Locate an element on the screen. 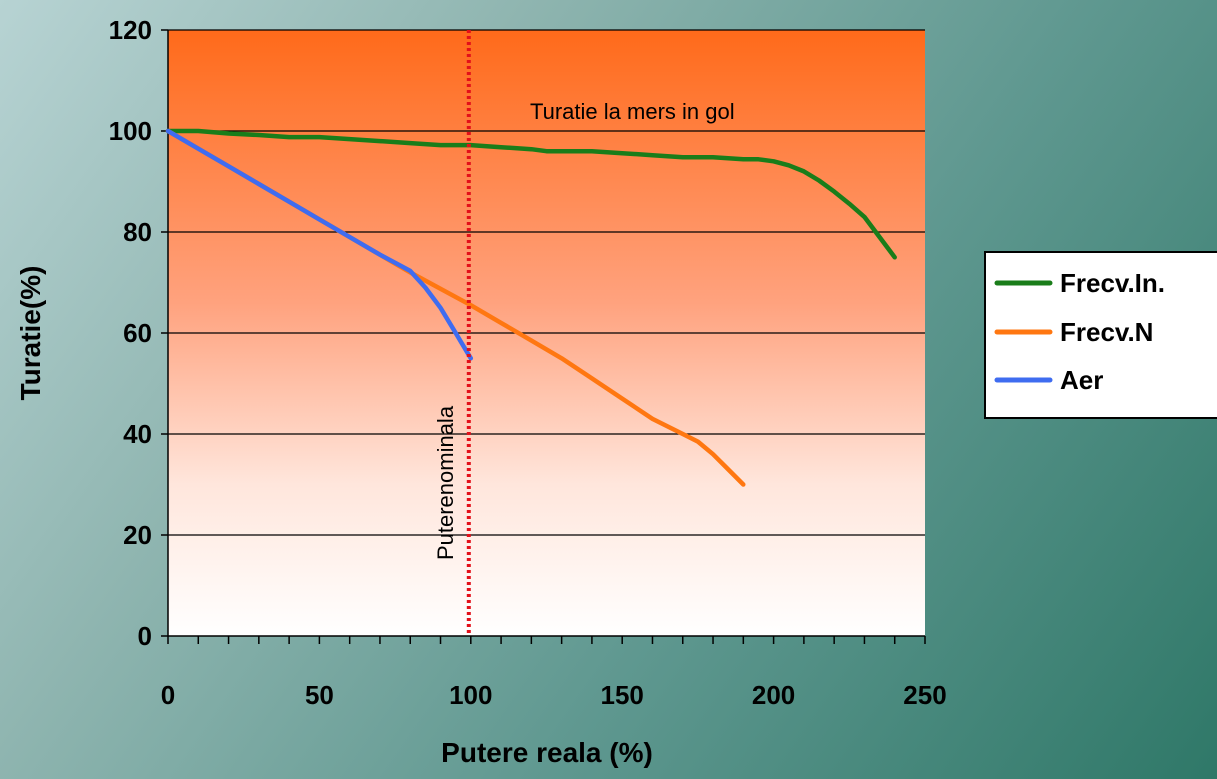  rated-power-annotation: Puterenominala is located at coordinates (445, 482).